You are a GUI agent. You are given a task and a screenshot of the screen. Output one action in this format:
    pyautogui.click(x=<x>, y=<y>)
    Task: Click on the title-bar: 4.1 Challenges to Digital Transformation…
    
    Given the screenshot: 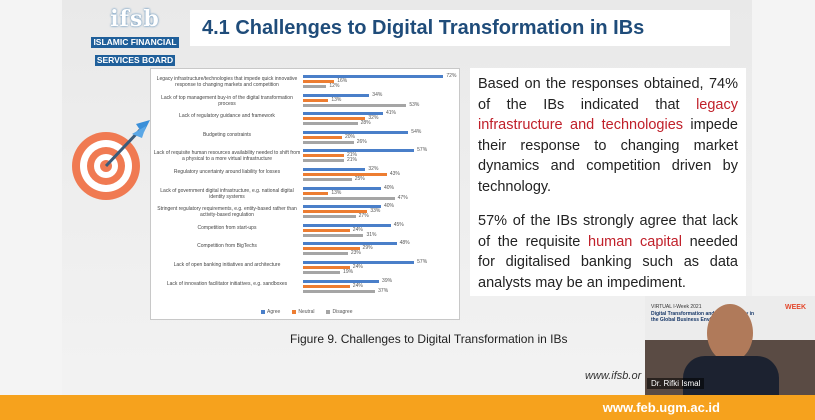 What is the action you would take?
    pyautogui.click(x=460, y=28)
    